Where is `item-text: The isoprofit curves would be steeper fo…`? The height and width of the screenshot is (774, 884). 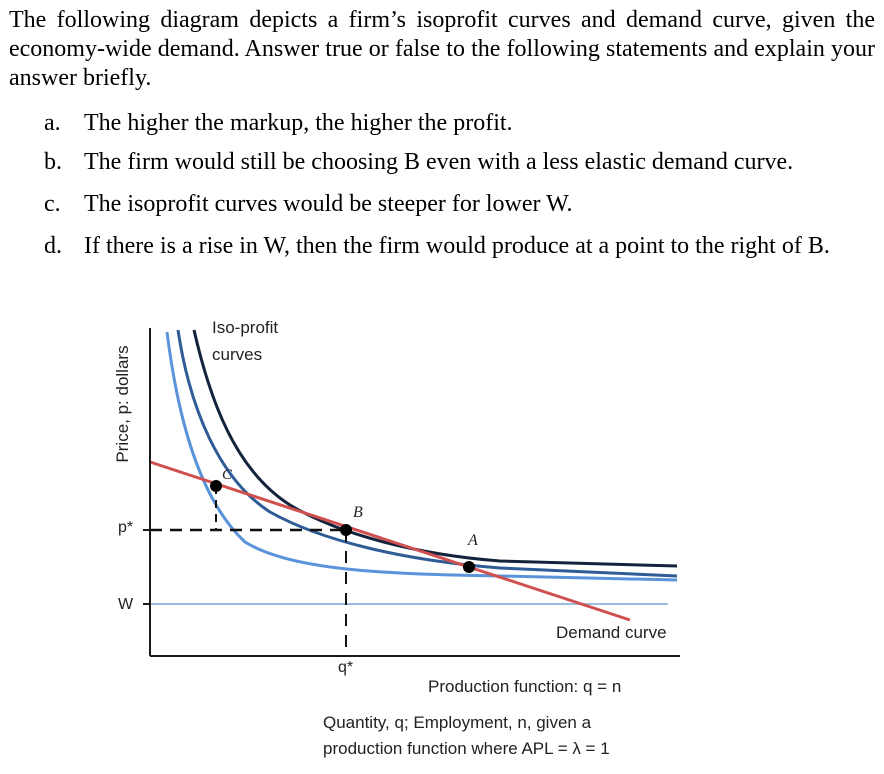 item-text: The isoprofit curves would be steeper fo… is located at coordinates (328, 204).